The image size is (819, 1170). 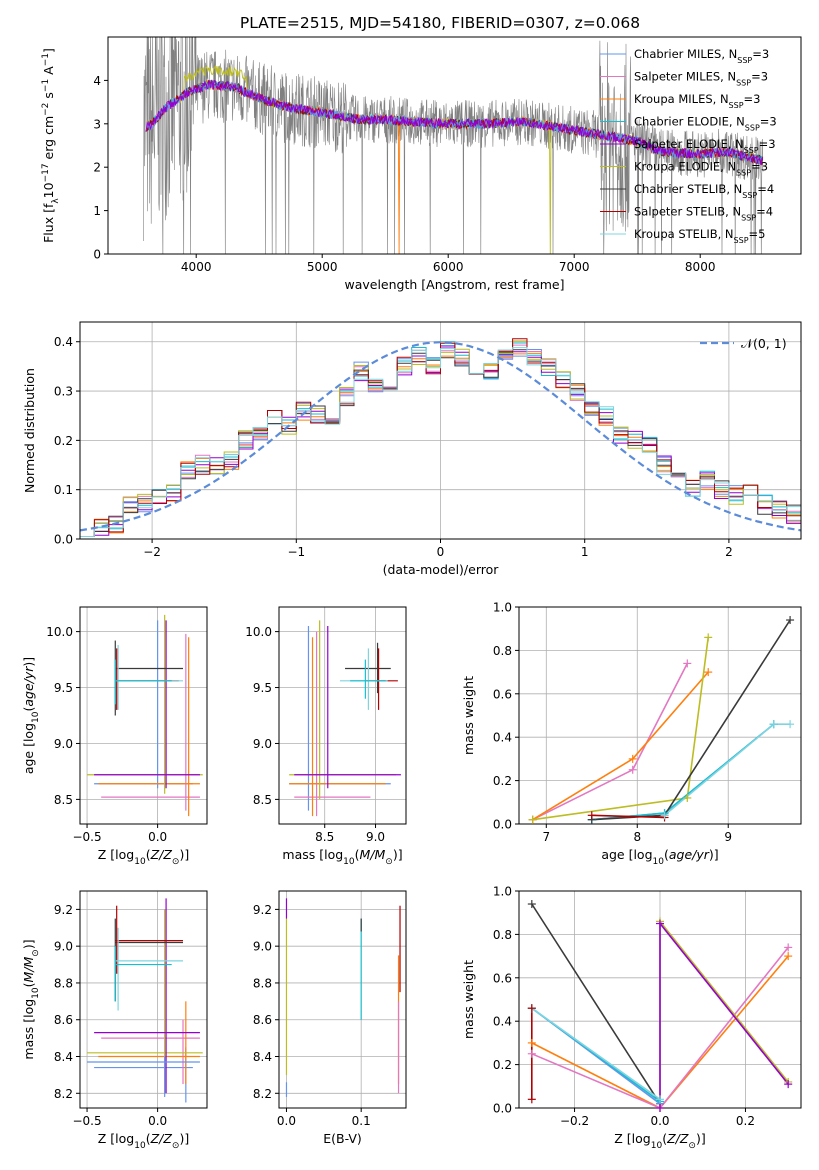 I want to click on legend-entry: Kroupa STELIB, NSSP=5, so click(x=699, y=236).